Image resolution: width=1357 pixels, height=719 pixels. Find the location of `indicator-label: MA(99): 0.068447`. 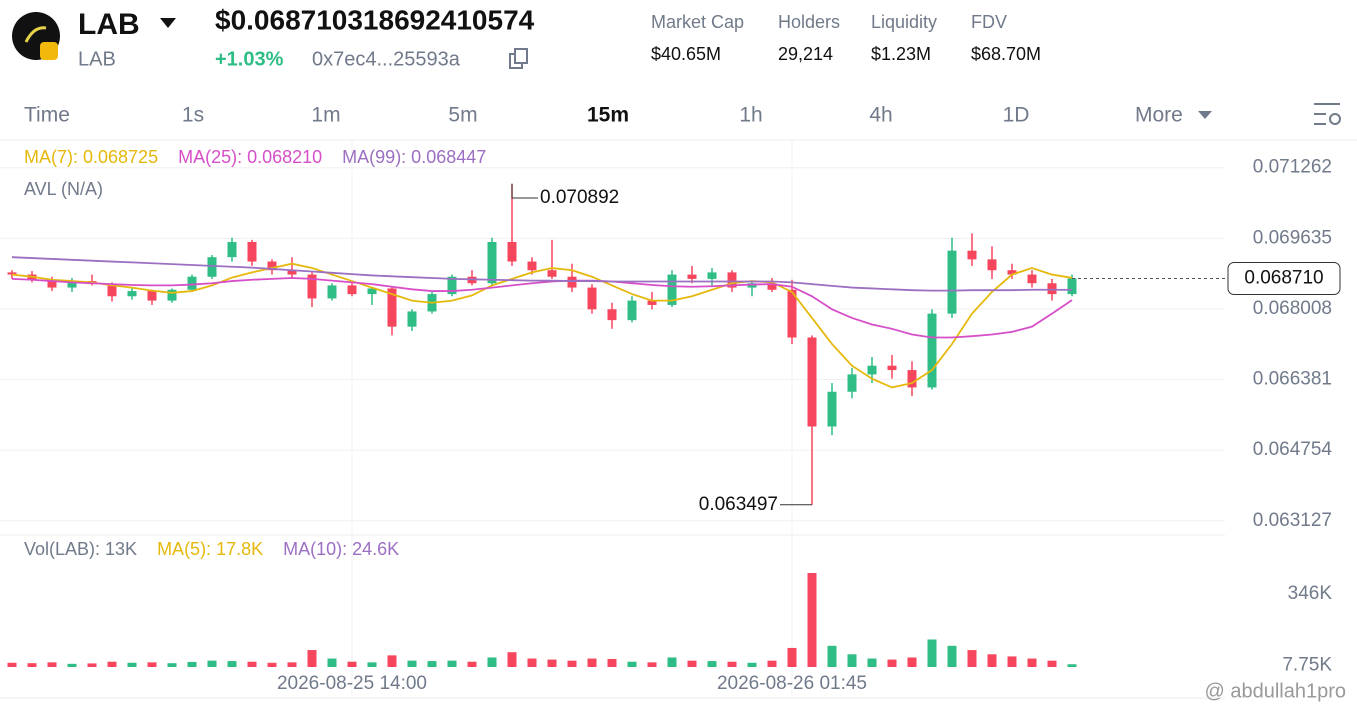

indicator-label: MA(99): 0.068447 is located at coordinates (414, 157).